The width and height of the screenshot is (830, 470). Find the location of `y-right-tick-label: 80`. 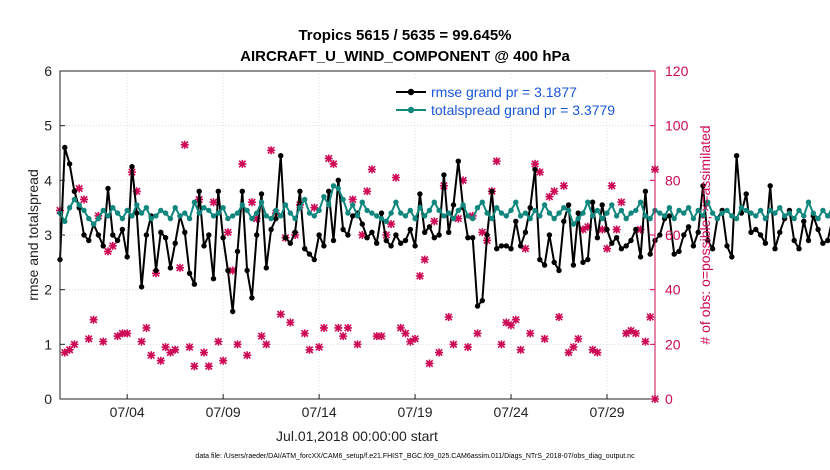

y-right-tick-label: 80 is located at coordinates (673, 180).